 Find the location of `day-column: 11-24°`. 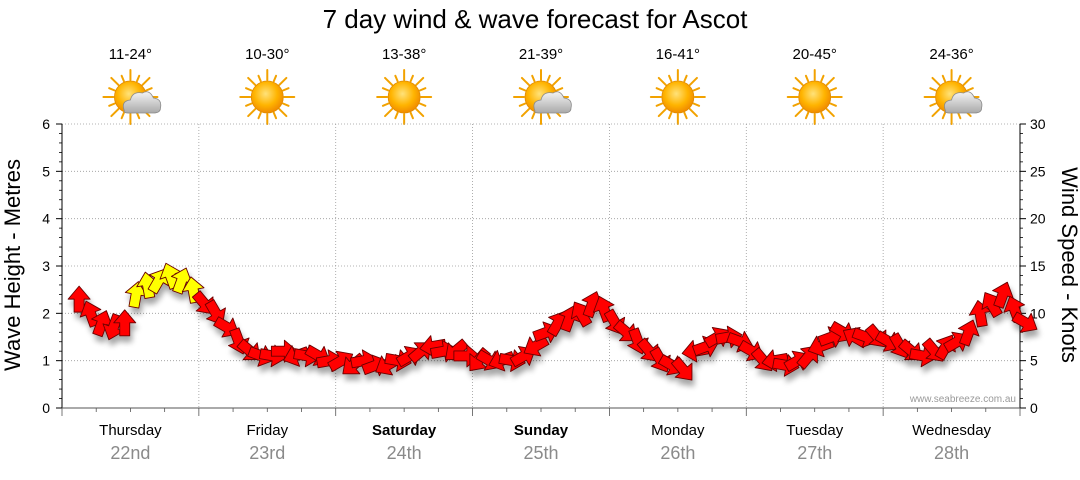

day-column: 11-24° is located at coordinates (132, 85).